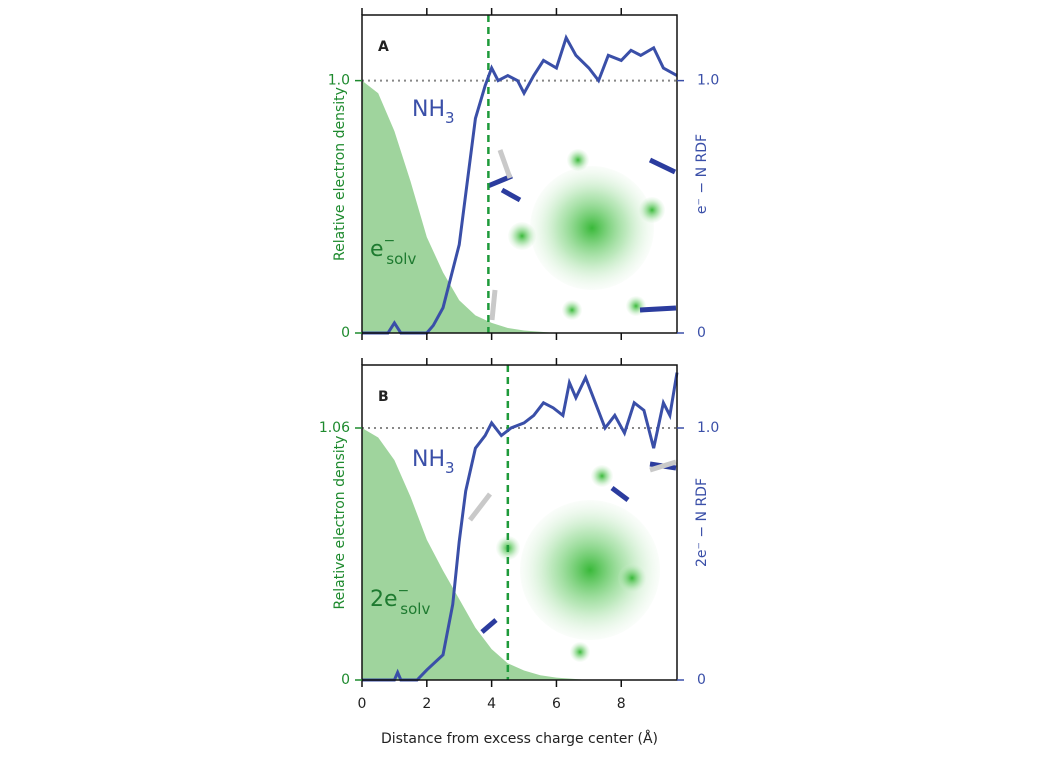  Describe the element at coordinates (362, 704) in the screenshot. I see `x-tick-label: 0` at that location.